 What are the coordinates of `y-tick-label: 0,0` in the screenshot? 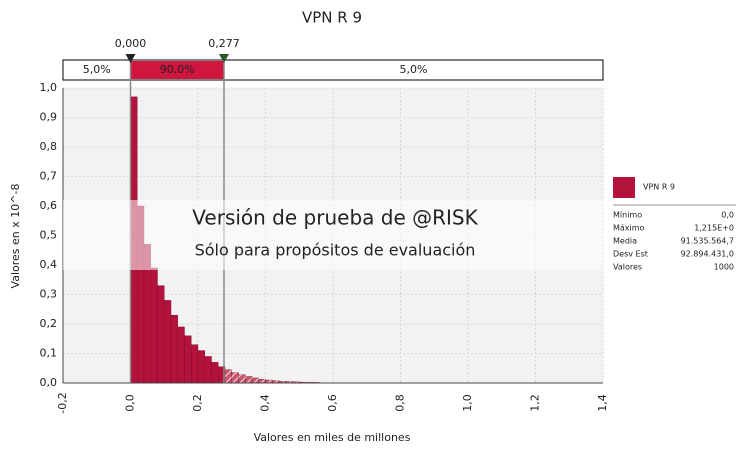 It's located at (49, 382).